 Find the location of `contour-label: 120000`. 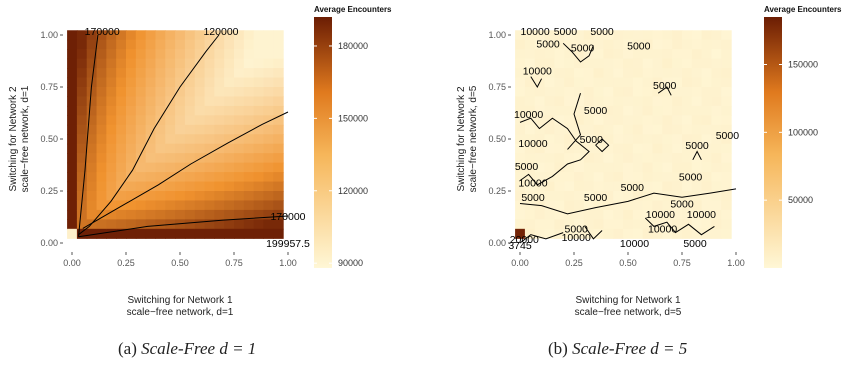

contour-label: 120000 is located at coordinates (220, 32).